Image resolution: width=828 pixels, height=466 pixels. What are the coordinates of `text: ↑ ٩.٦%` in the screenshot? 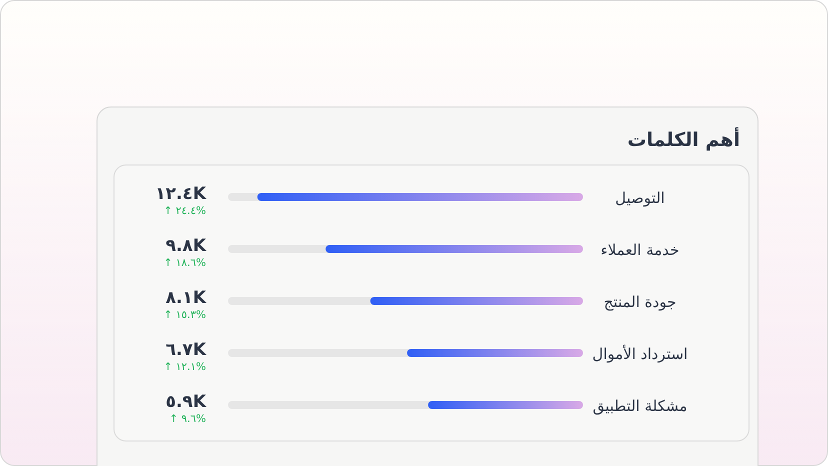 It's located at (187, 419).